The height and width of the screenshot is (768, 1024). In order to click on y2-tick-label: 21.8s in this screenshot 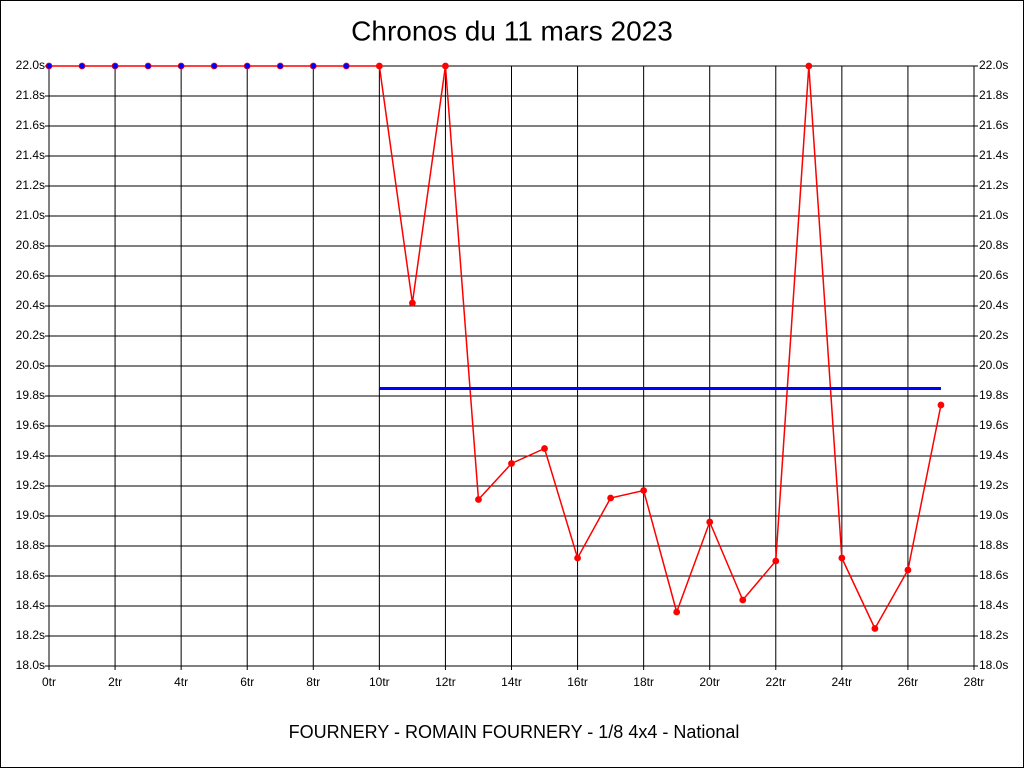, I will do `click(993, 95)`.